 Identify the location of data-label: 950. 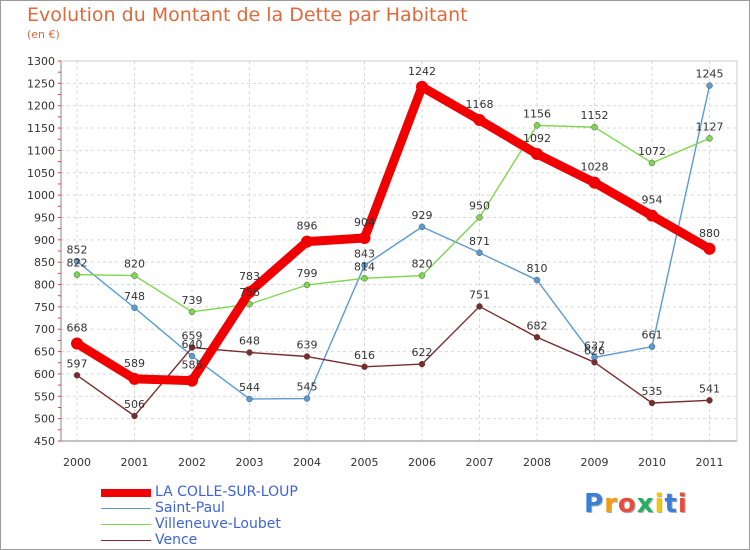
(479, 205).